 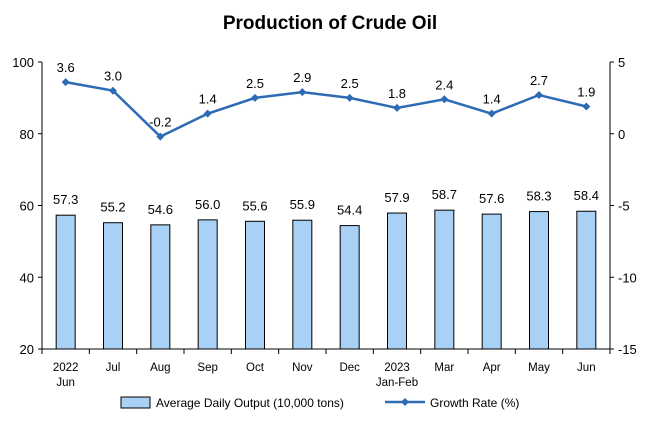 I want to click on bar-value-label: 57.3, so click(x=65, y=199).